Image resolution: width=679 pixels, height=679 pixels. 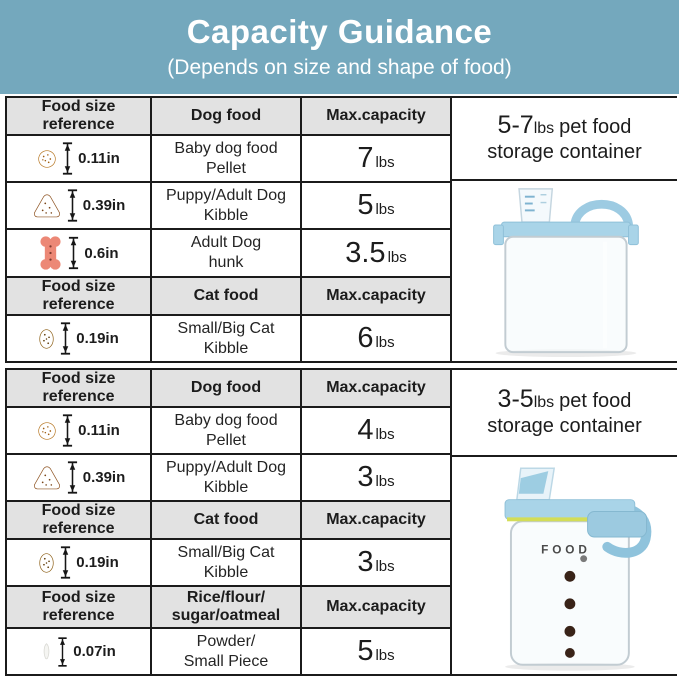 I want to click on container-panel-5-7lbs: 5-7lbs pet food storage container, so click(x=564, y=229).